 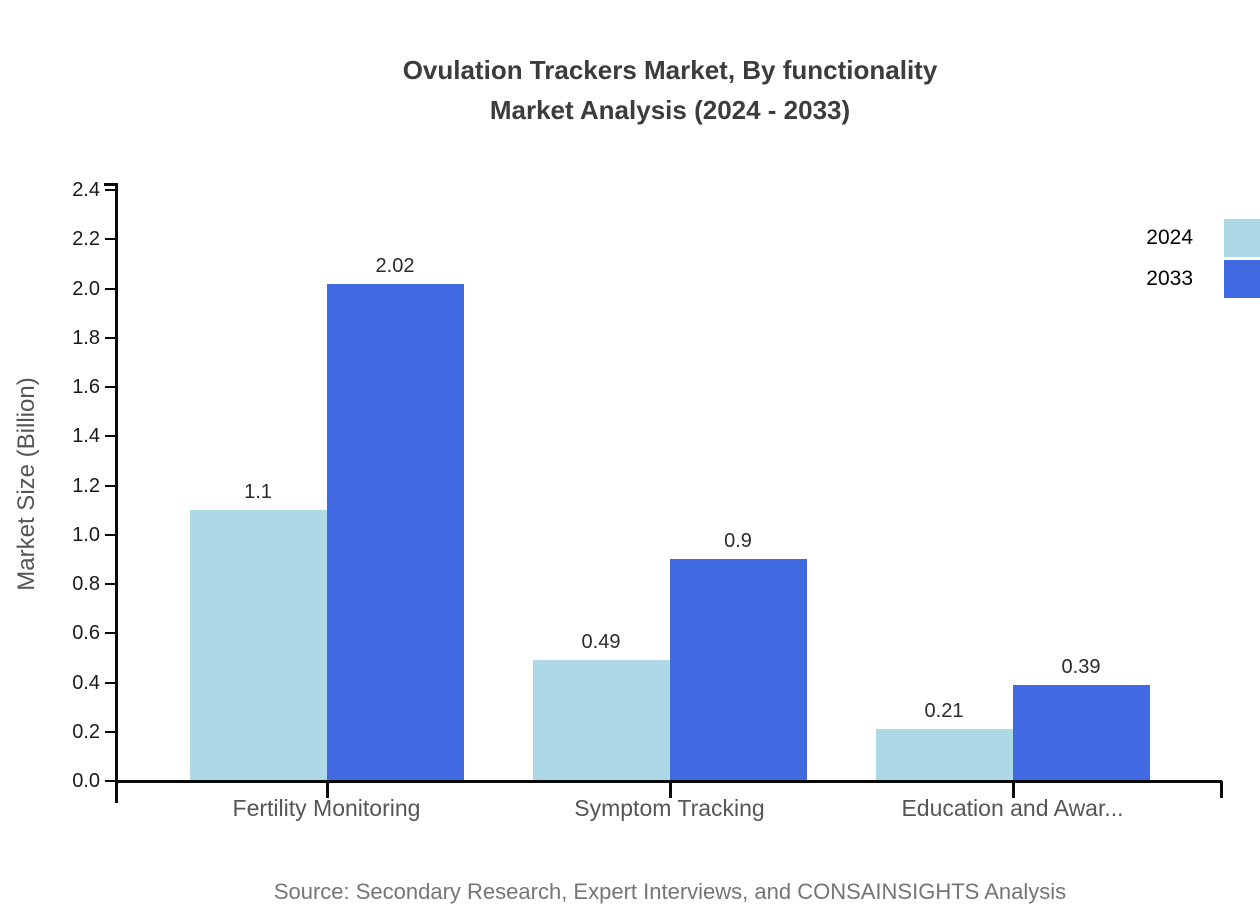 I want to click on y-tick-label: 0.2, so click(x=86, y=731).